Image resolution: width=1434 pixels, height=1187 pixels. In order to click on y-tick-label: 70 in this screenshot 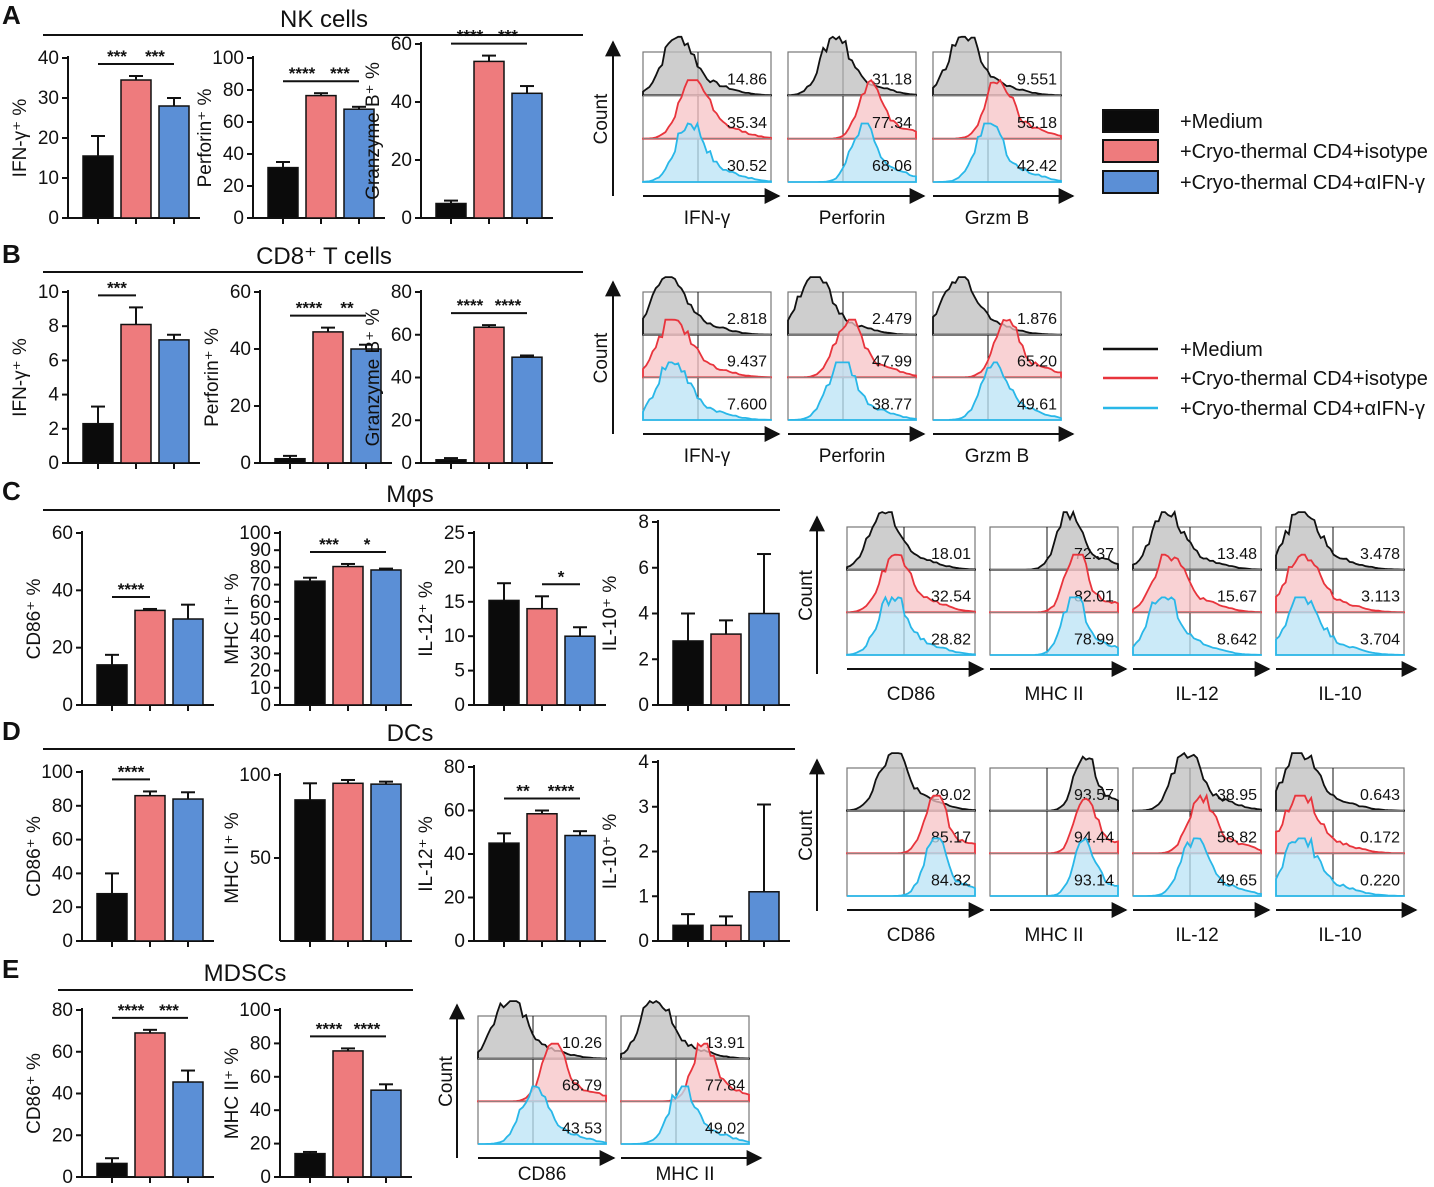, I will do `click(260, 585)`.